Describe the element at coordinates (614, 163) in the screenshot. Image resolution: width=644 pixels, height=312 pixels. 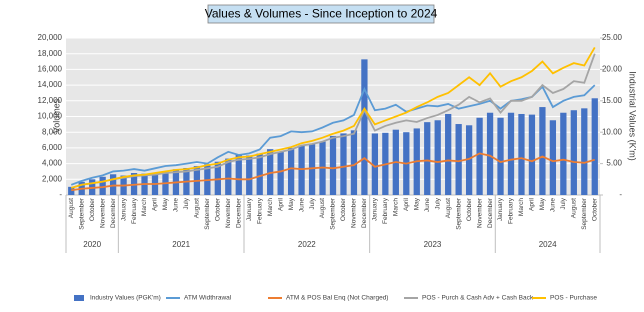
I see `y2-tick-label: 5.00` at that location.